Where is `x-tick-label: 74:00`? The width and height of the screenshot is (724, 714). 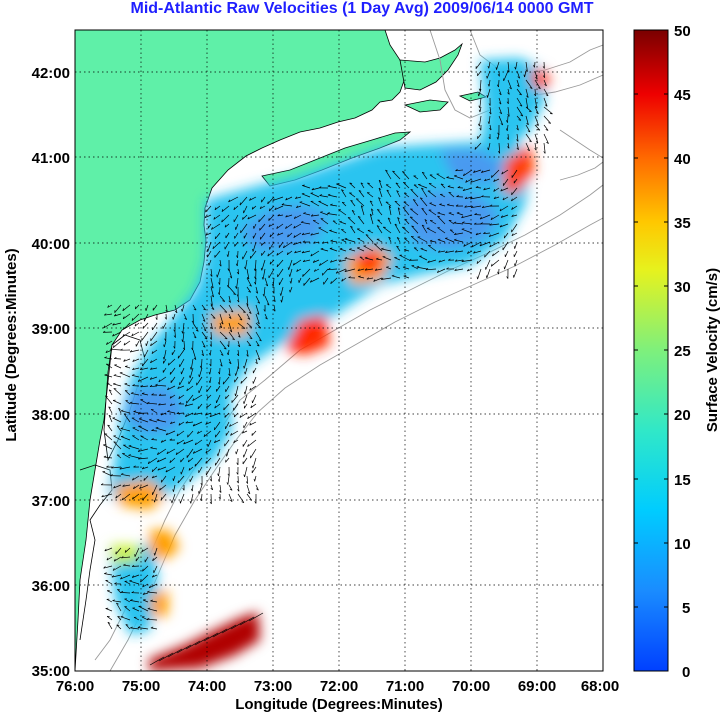
x-tick-label: 74:00 is located at coordinates (207, 686).